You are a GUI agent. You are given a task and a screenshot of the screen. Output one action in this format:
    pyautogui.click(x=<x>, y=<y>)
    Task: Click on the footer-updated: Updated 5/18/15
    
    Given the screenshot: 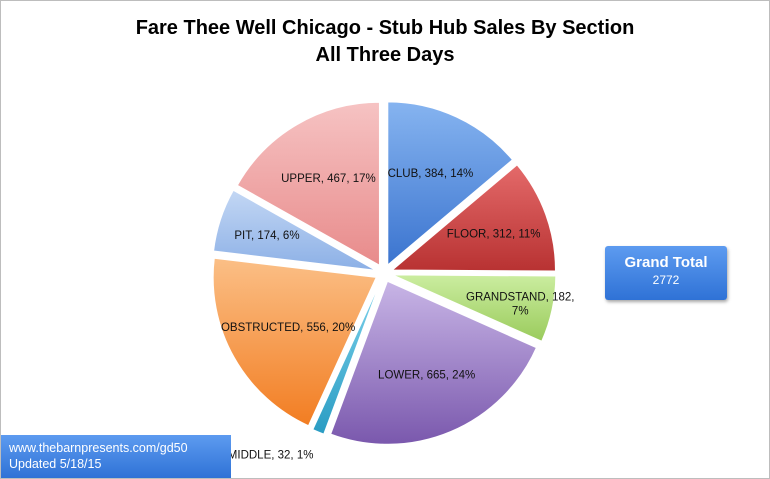 What is the action you would take?
    pyautogui.click(x=55, y=464)
    